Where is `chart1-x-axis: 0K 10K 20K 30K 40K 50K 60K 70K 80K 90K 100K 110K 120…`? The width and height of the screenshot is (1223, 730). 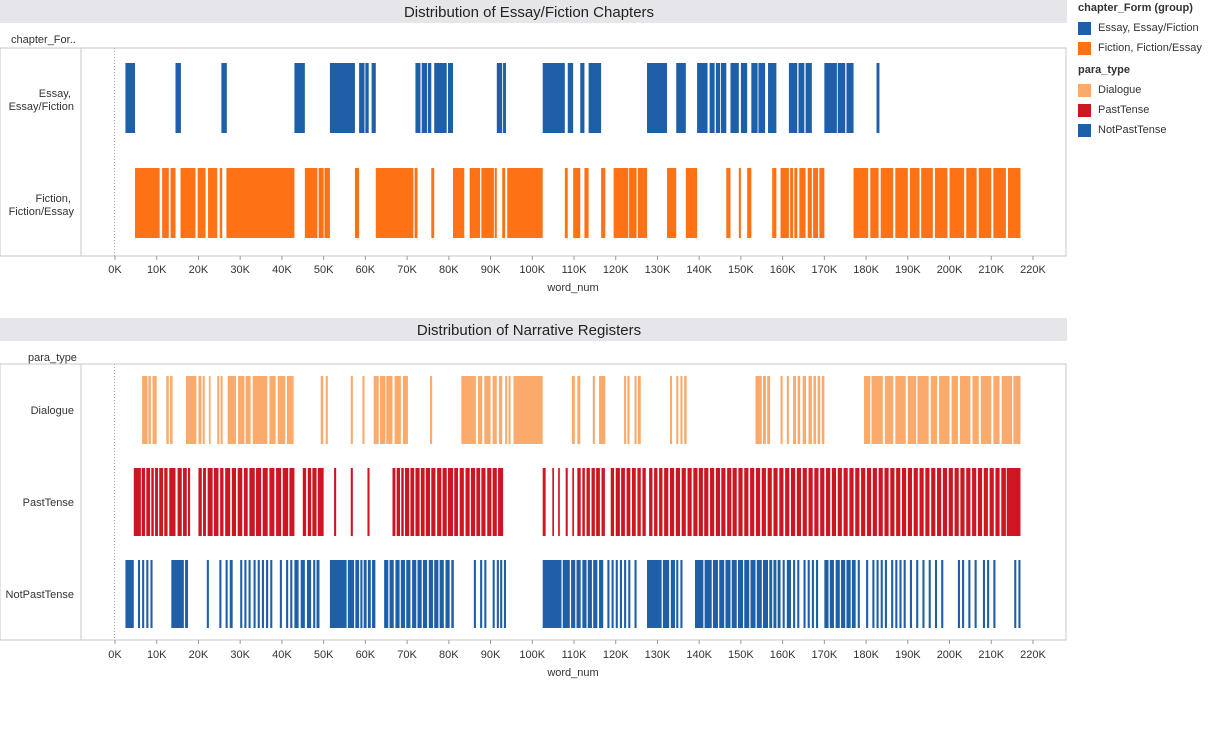
chart1-x-axis: 0K 10K 20K 30K 40K 50K 60K 70K 80K 90K 100K 110K 120… is located at coordinates (577, 266).